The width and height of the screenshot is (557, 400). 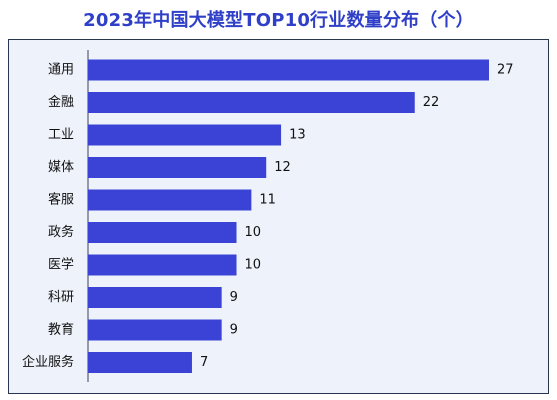 What do you see at coordinates (61, 70) in the screenshot?
I see `category-label: 通用` at bounding box center [61, 70].